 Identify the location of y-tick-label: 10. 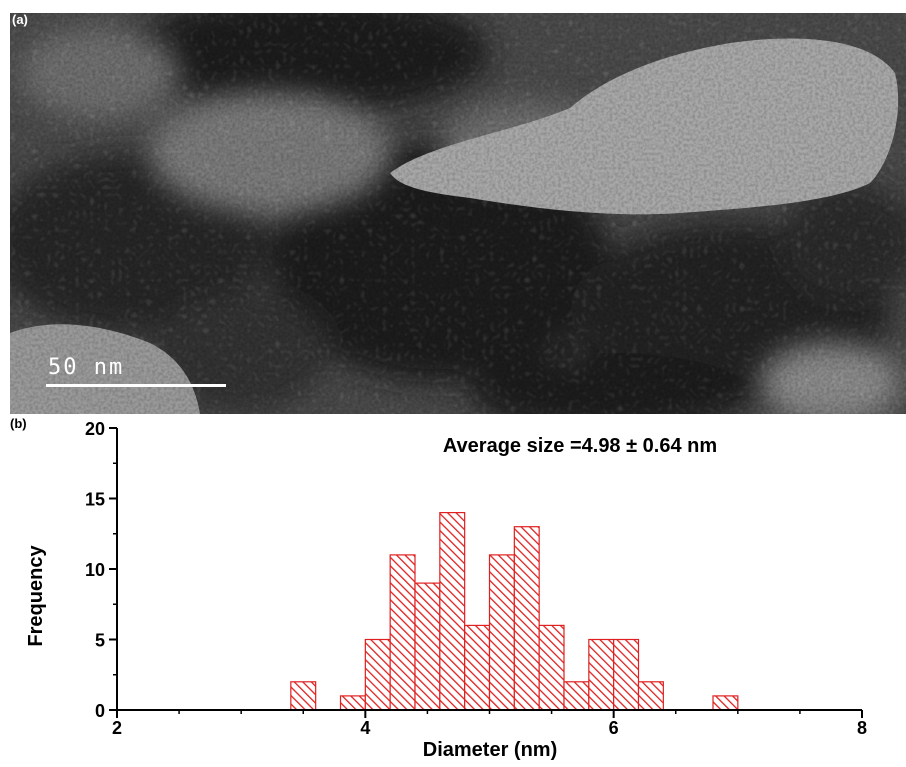
(95, 570).